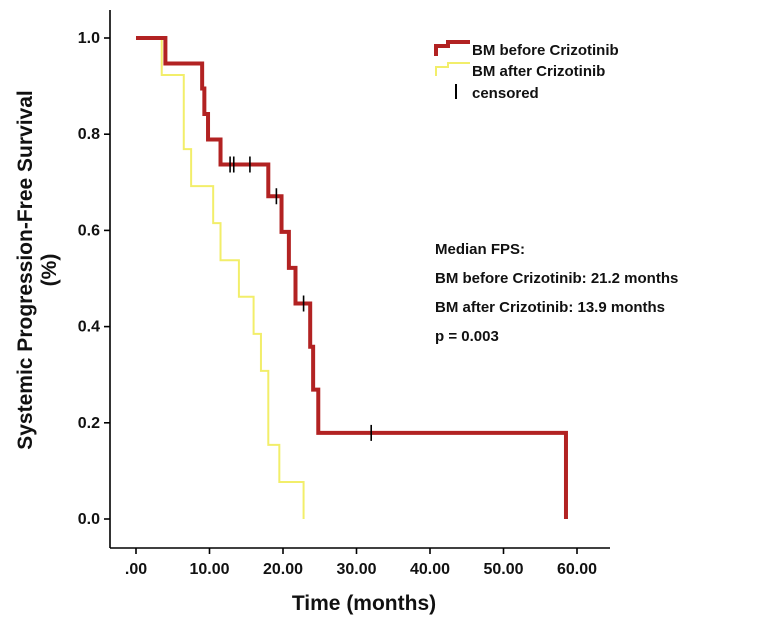 The image size is (770, 621). I want to click on x-tick-label: 30.00, so click(356, 569).